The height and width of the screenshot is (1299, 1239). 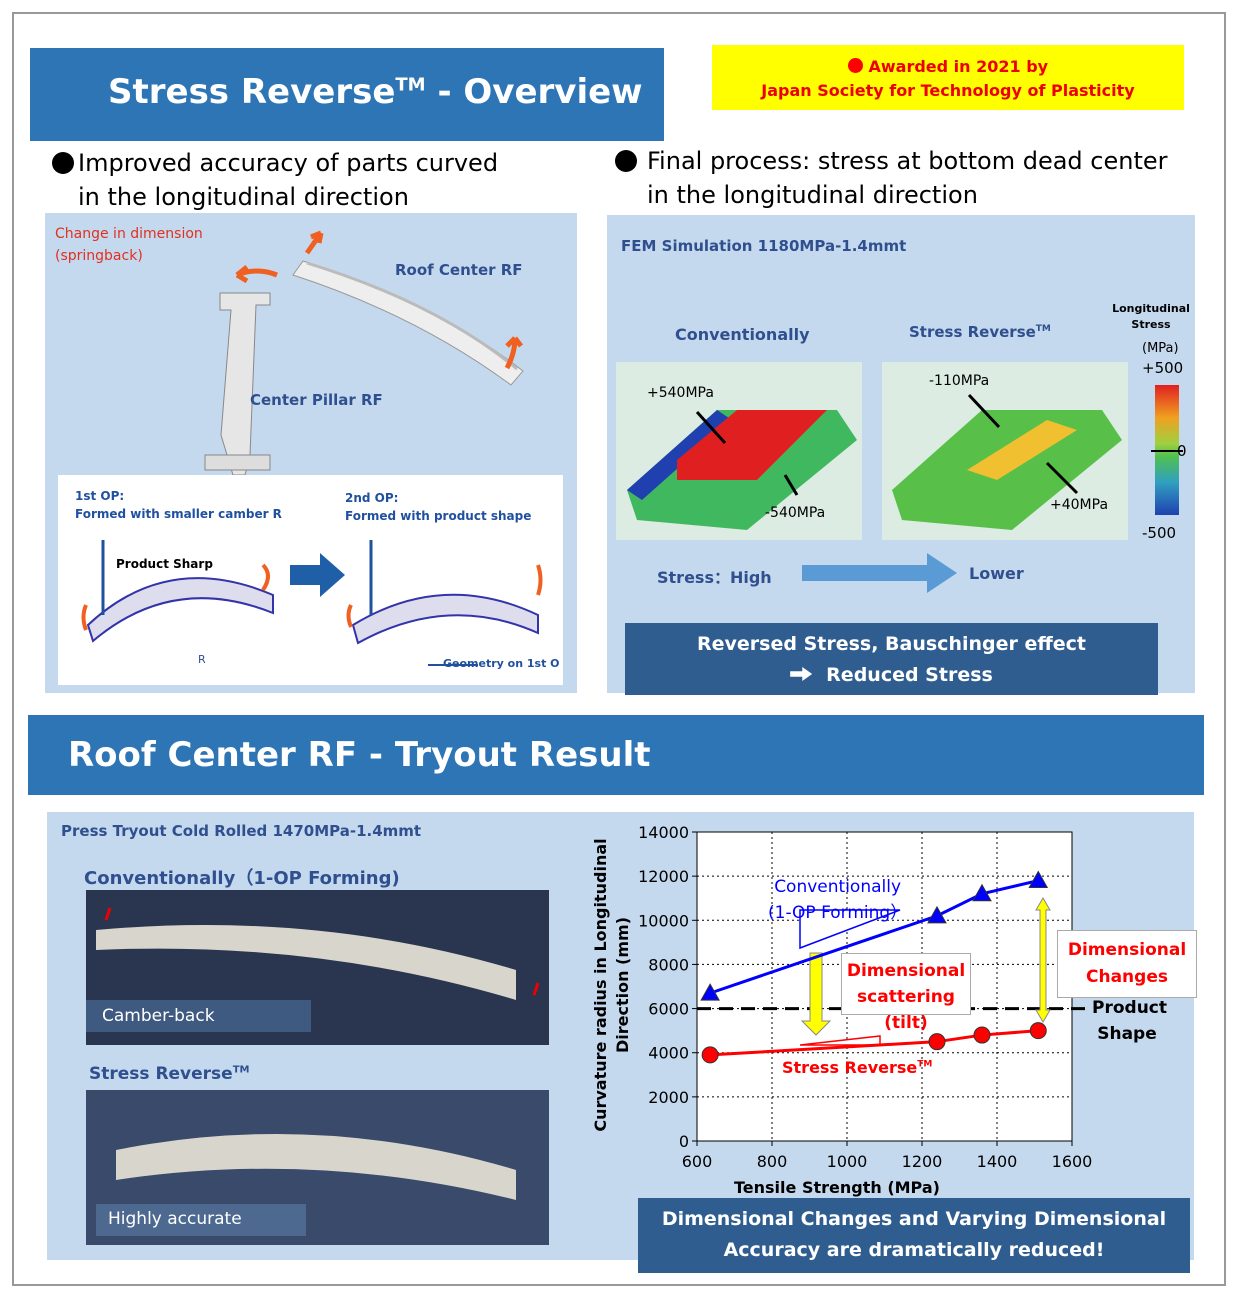 I want to click on process-illustration, so click(x=312, y=603).